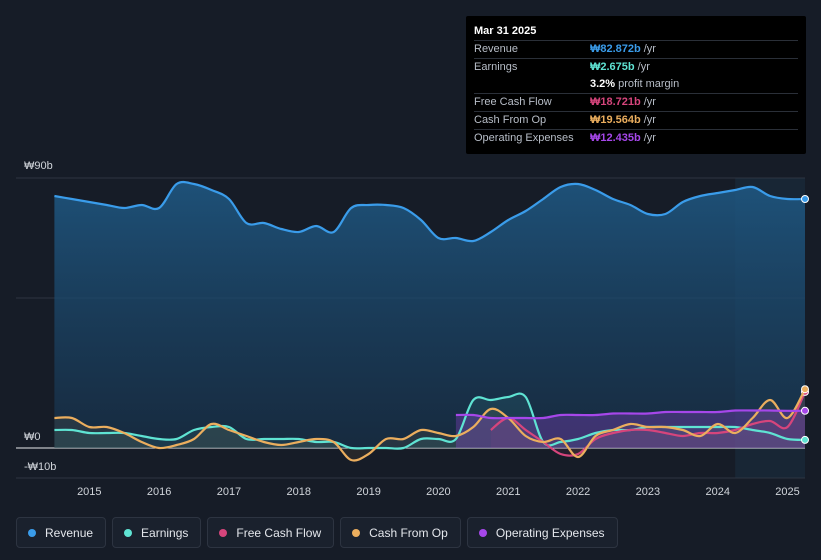 The width and height of the screenshot is (821, 560). I want to click on legend-label: Revenue, so click(69, 532).